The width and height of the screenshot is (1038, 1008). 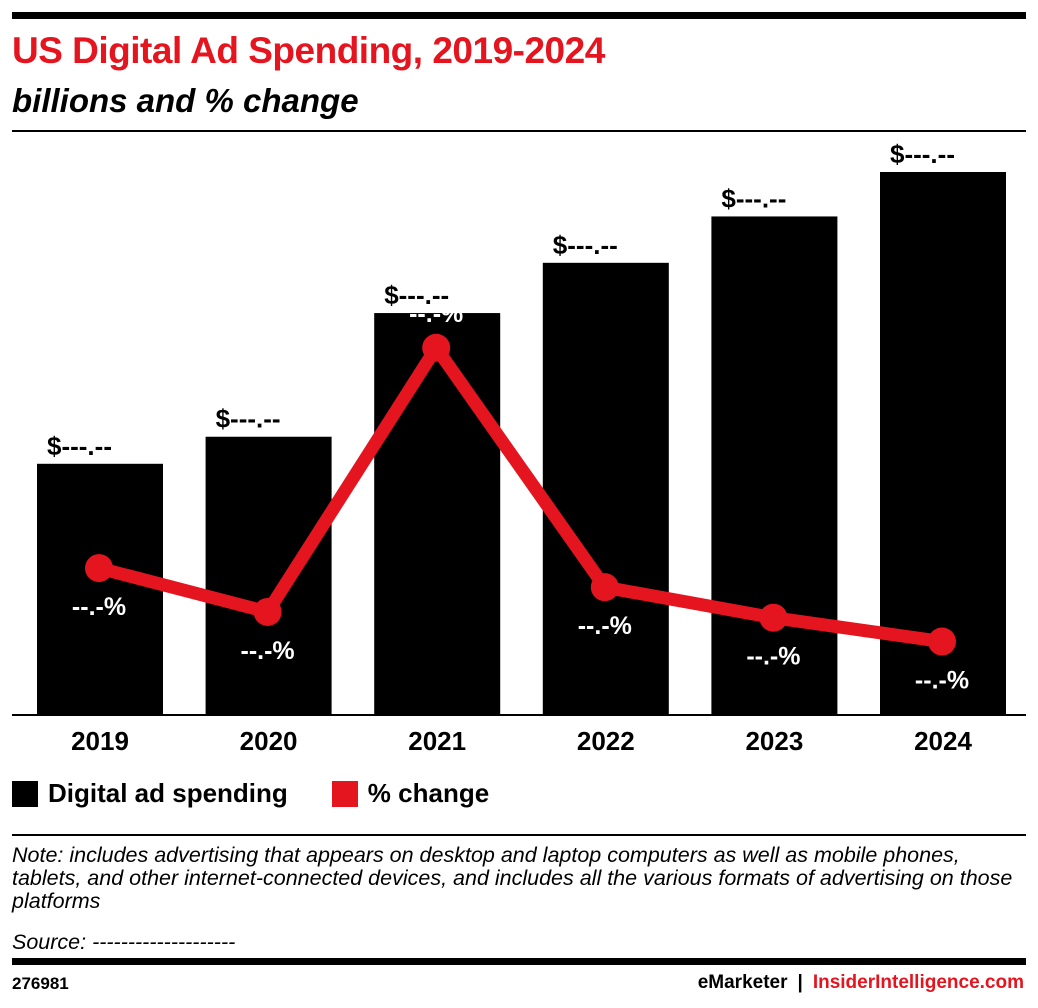 I want to click on chart-title: US Digital Ad Spending, 2019-2024, so click(x=308, y=50).